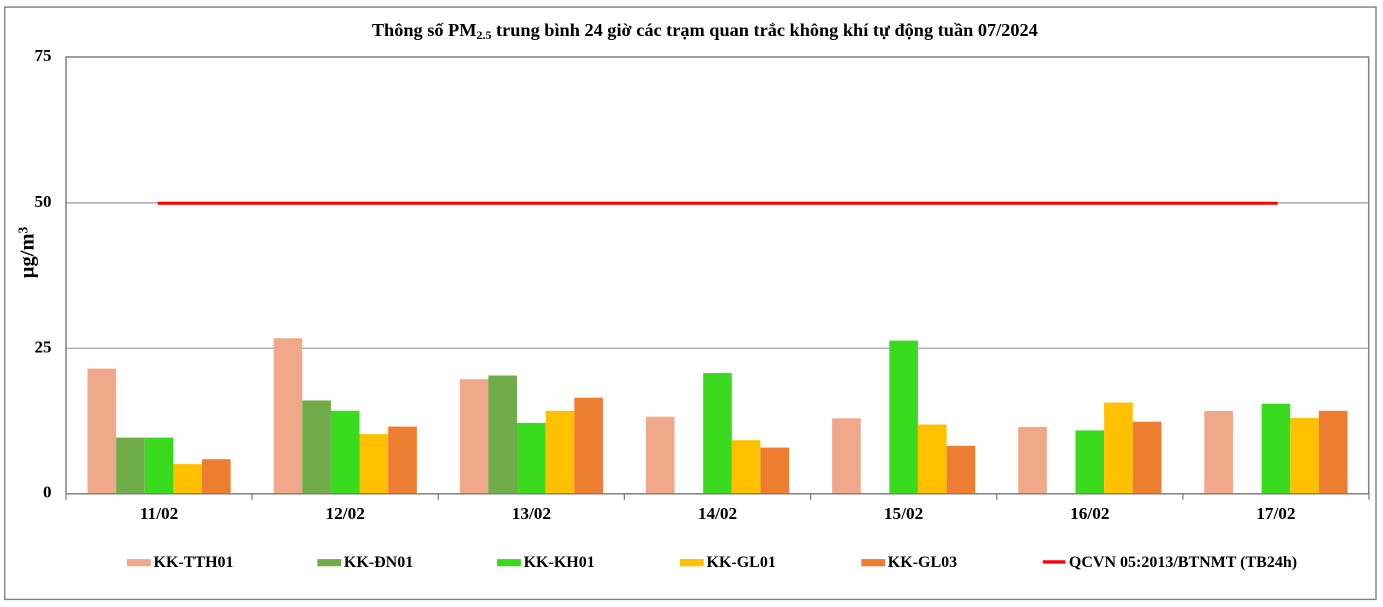 The image size is (1383, 607). Describe the element at coordinates (903, 513) in the screenshot. I see `svg-text: 15/02` at that location.